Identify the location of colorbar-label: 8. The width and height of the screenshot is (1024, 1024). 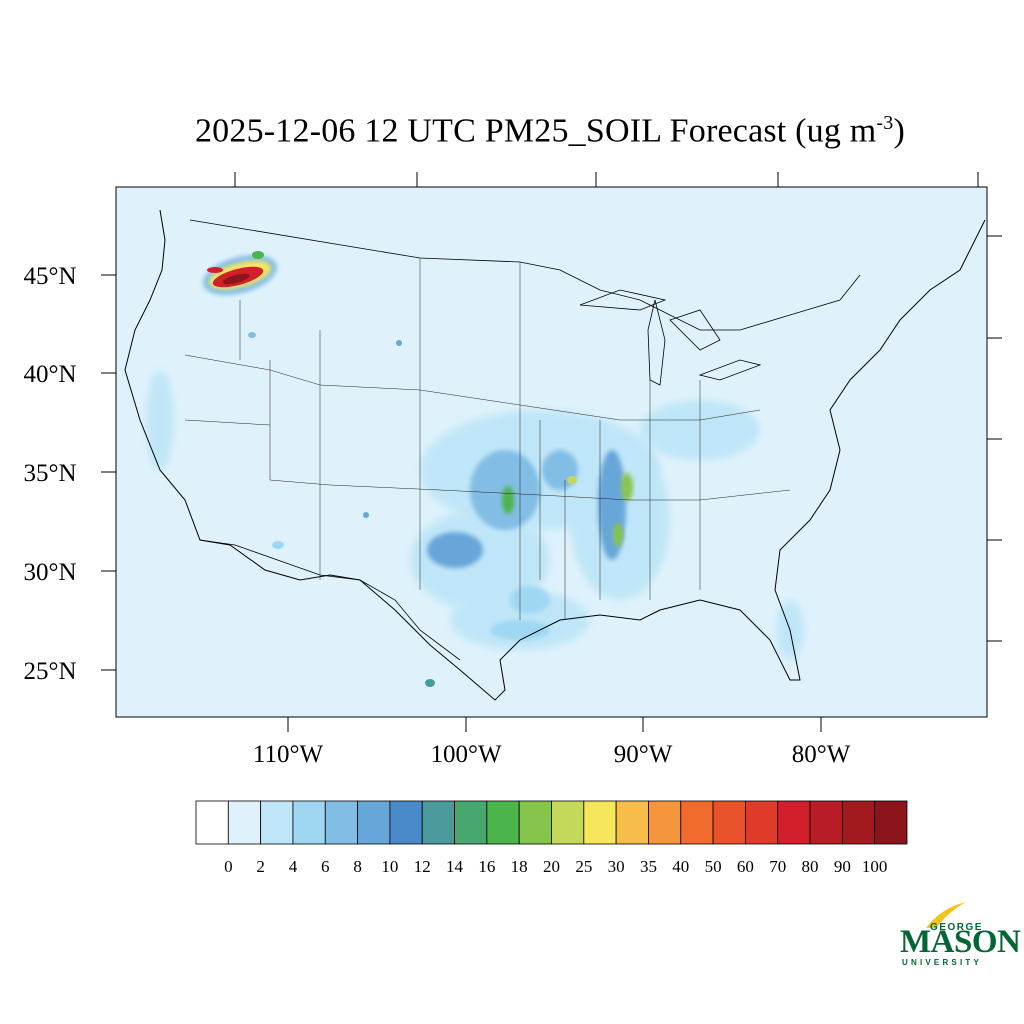
(357, 866).